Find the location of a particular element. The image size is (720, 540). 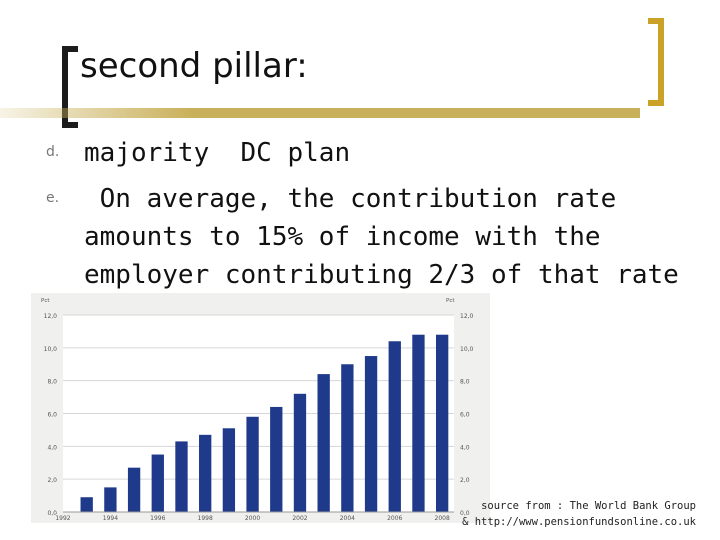

y-tick-label-left: 8,0 is located at coordinates (52, 382).